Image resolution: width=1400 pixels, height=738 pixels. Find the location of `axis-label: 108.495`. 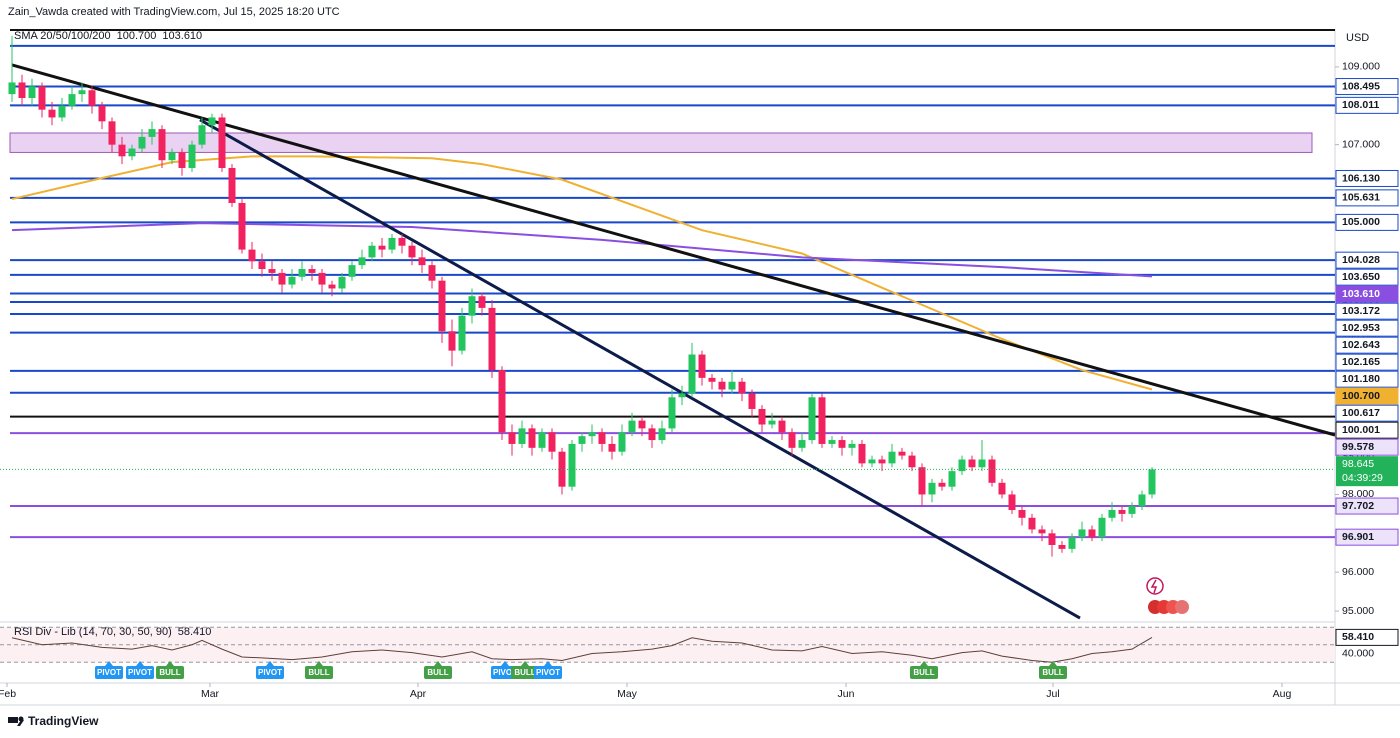

axis-label: 108.495 is located at coordinates (1361, 86).